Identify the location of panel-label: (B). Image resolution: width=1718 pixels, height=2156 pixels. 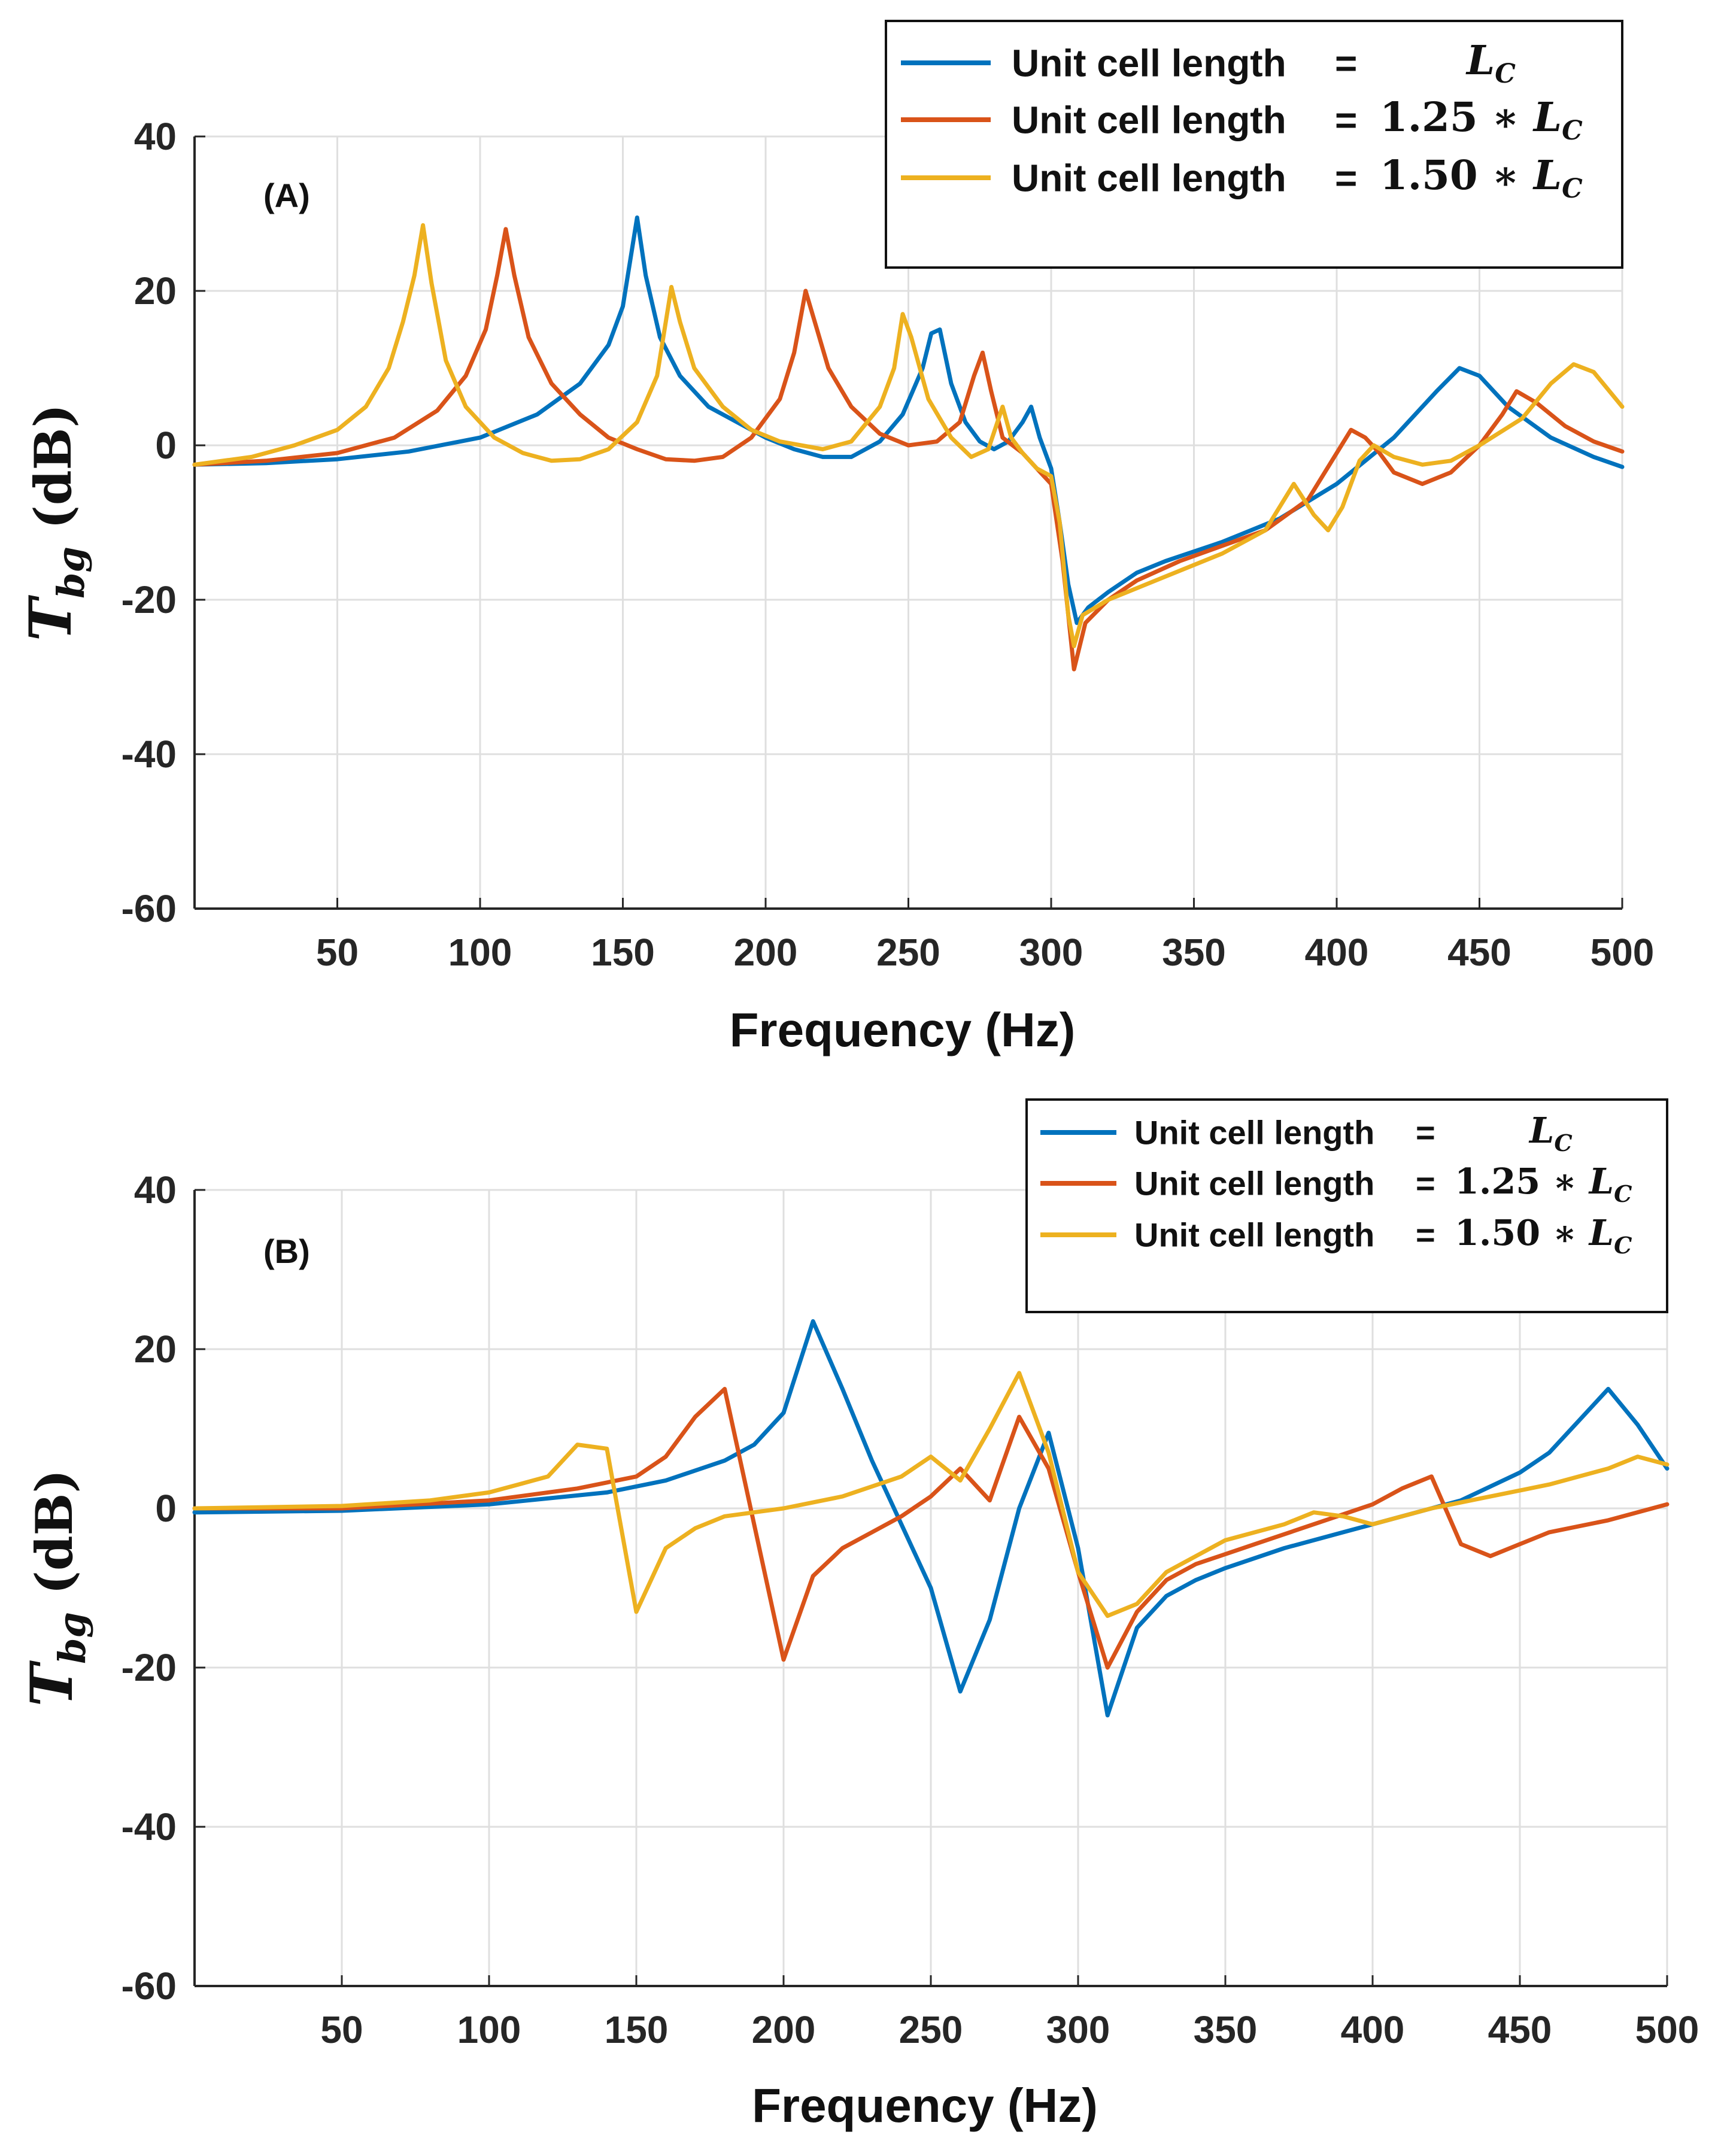
(286, 1251).